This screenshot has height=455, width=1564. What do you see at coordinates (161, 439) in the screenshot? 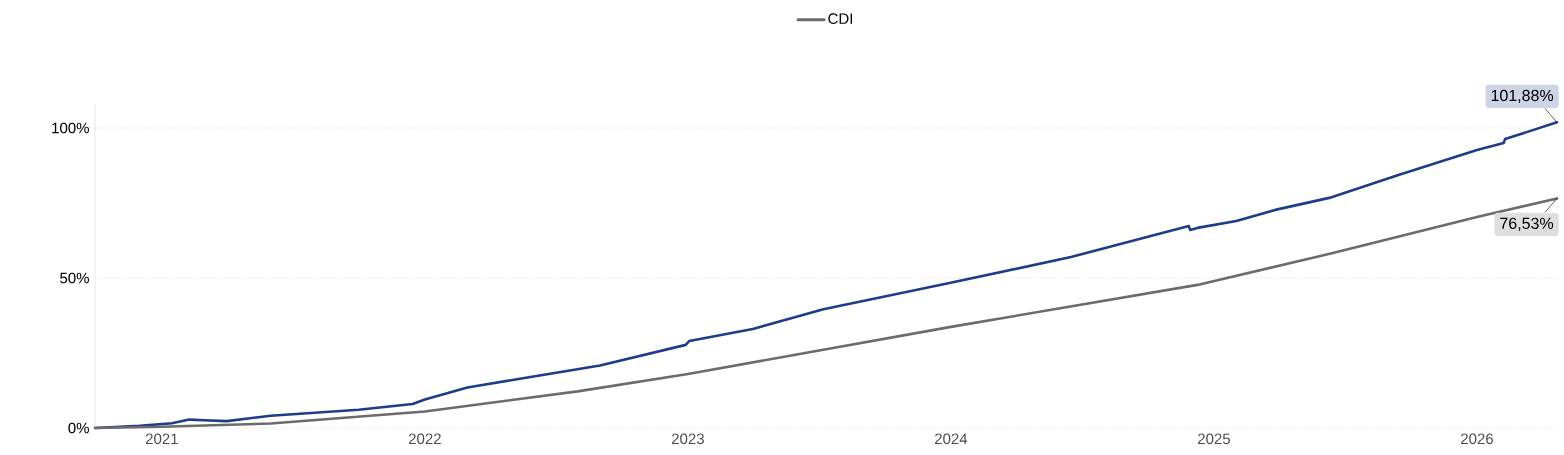
I see `x-tick-label: 2021` at bounding box center [161, 439].